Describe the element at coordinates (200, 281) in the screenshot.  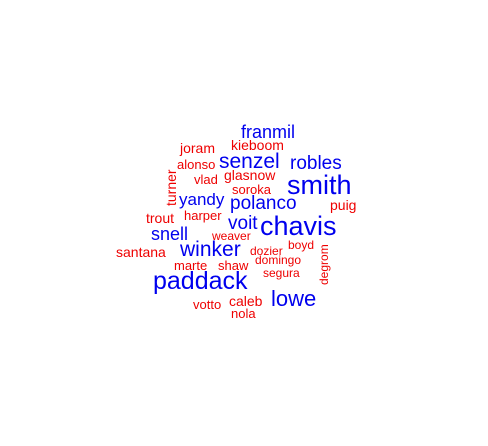
I see `word-paddack: paddack` at that location.